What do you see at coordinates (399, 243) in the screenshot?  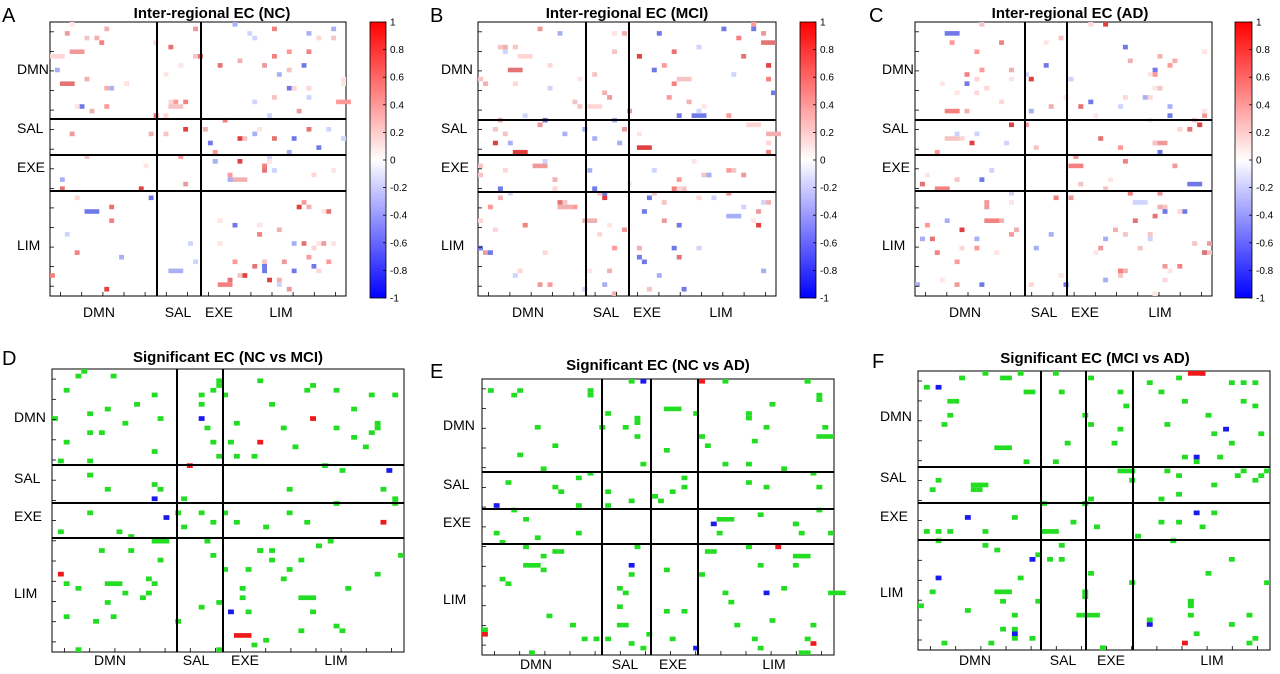 I see `colorbar-tick-label: -0.6` at bounding box center [399, 243].